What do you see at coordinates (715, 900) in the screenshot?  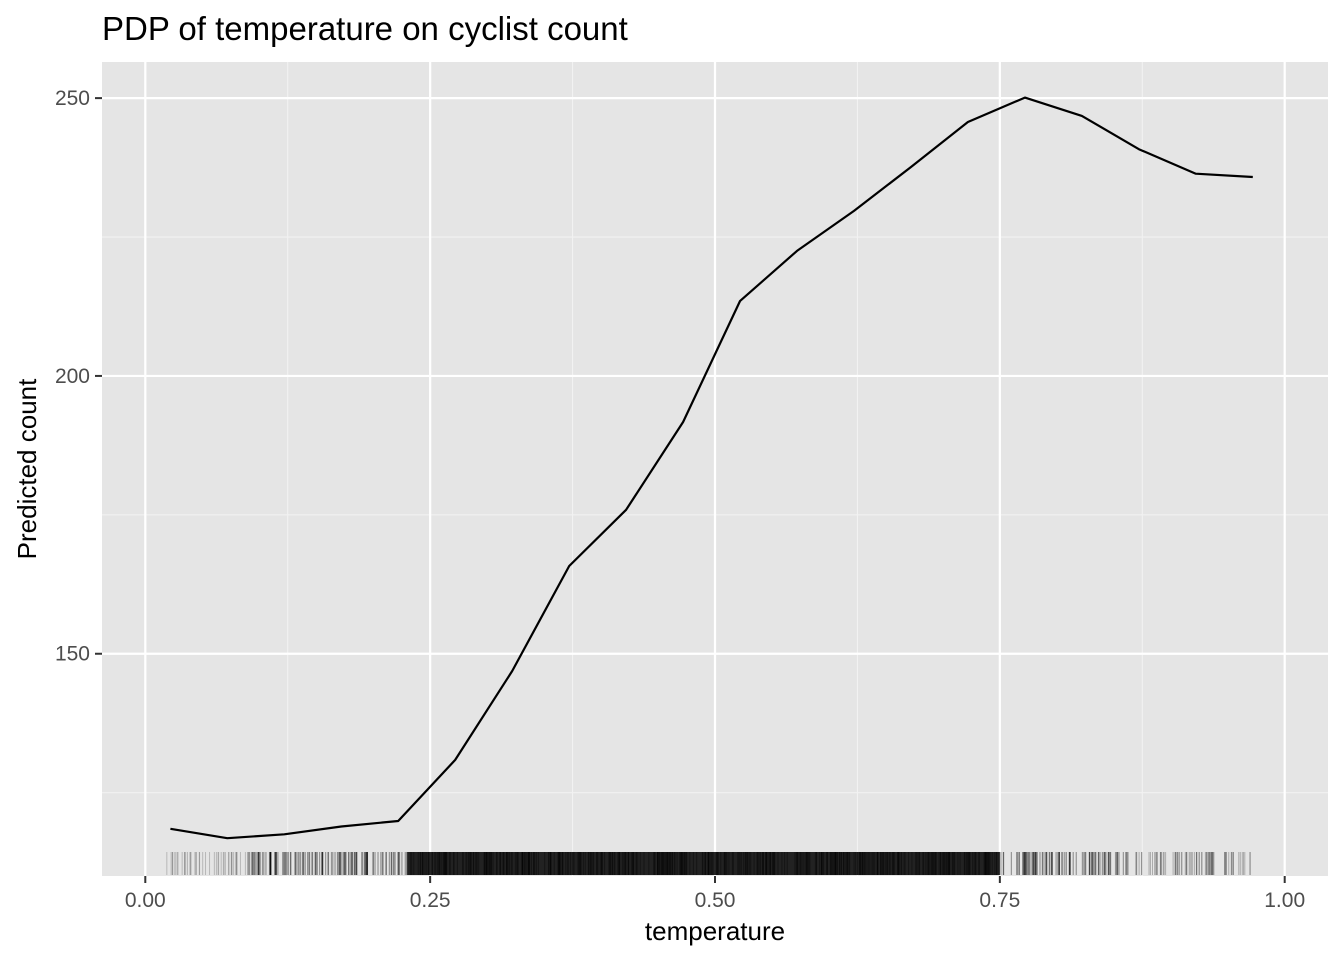 I see `x-tick-label: 0.50` at bounding box center [715, 900].